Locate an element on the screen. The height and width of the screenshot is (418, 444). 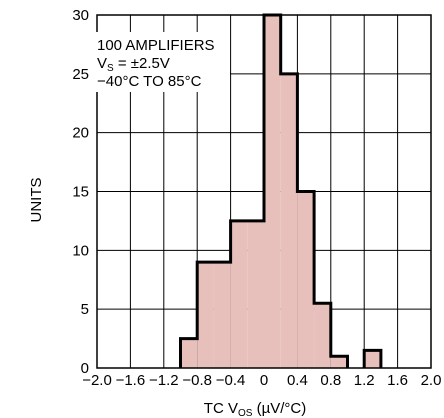
annotation-background is located at coordinates (160, 62).